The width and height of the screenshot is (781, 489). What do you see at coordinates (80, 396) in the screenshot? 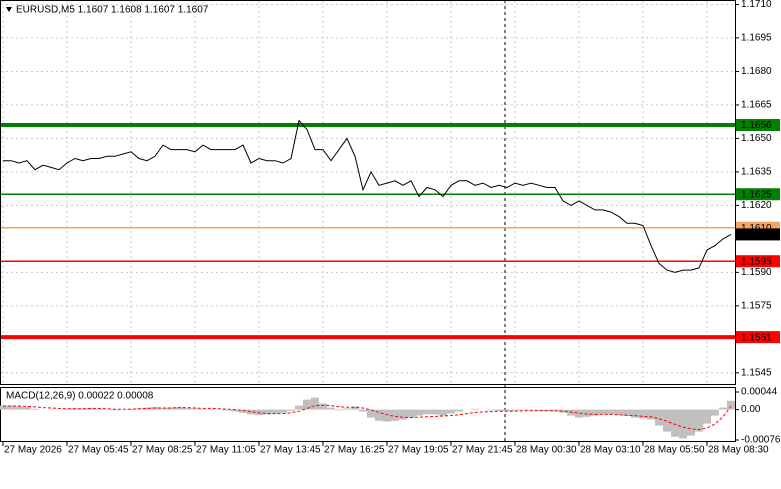
I see `macd-title: MACD(12,26,9) 0.00022 0.00008` at bounding box center [80, 396].